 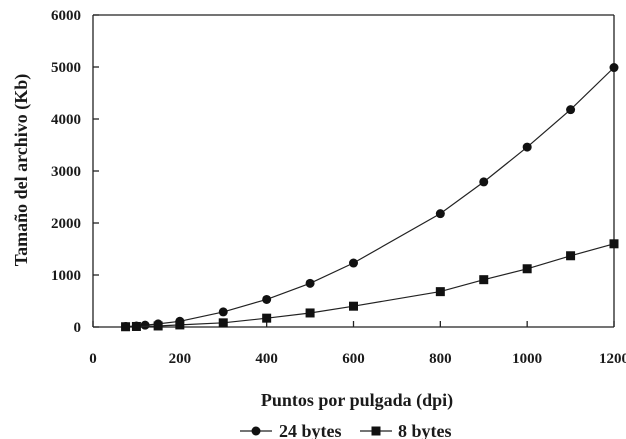 What do you see at coordinates (440, 359) in the screenshot?
I see `x-tick-label: 800` at bounding box center [440, 359].